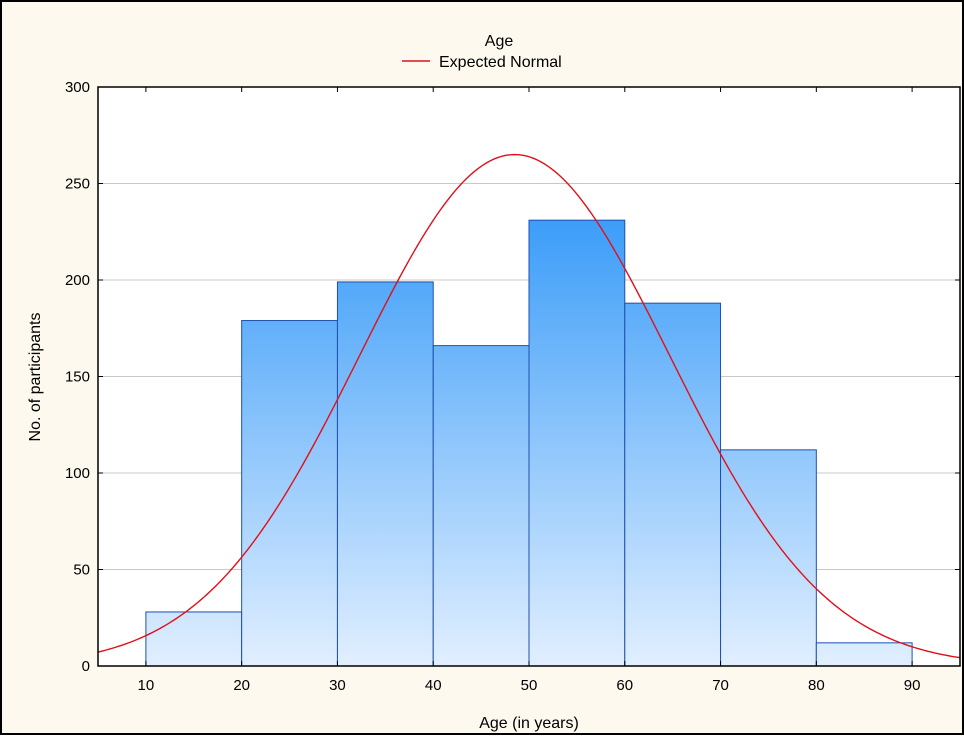  Describe the element at coordinates (529, 685) in the screenshot. I see `x-tick-label-50: 50` at that location.